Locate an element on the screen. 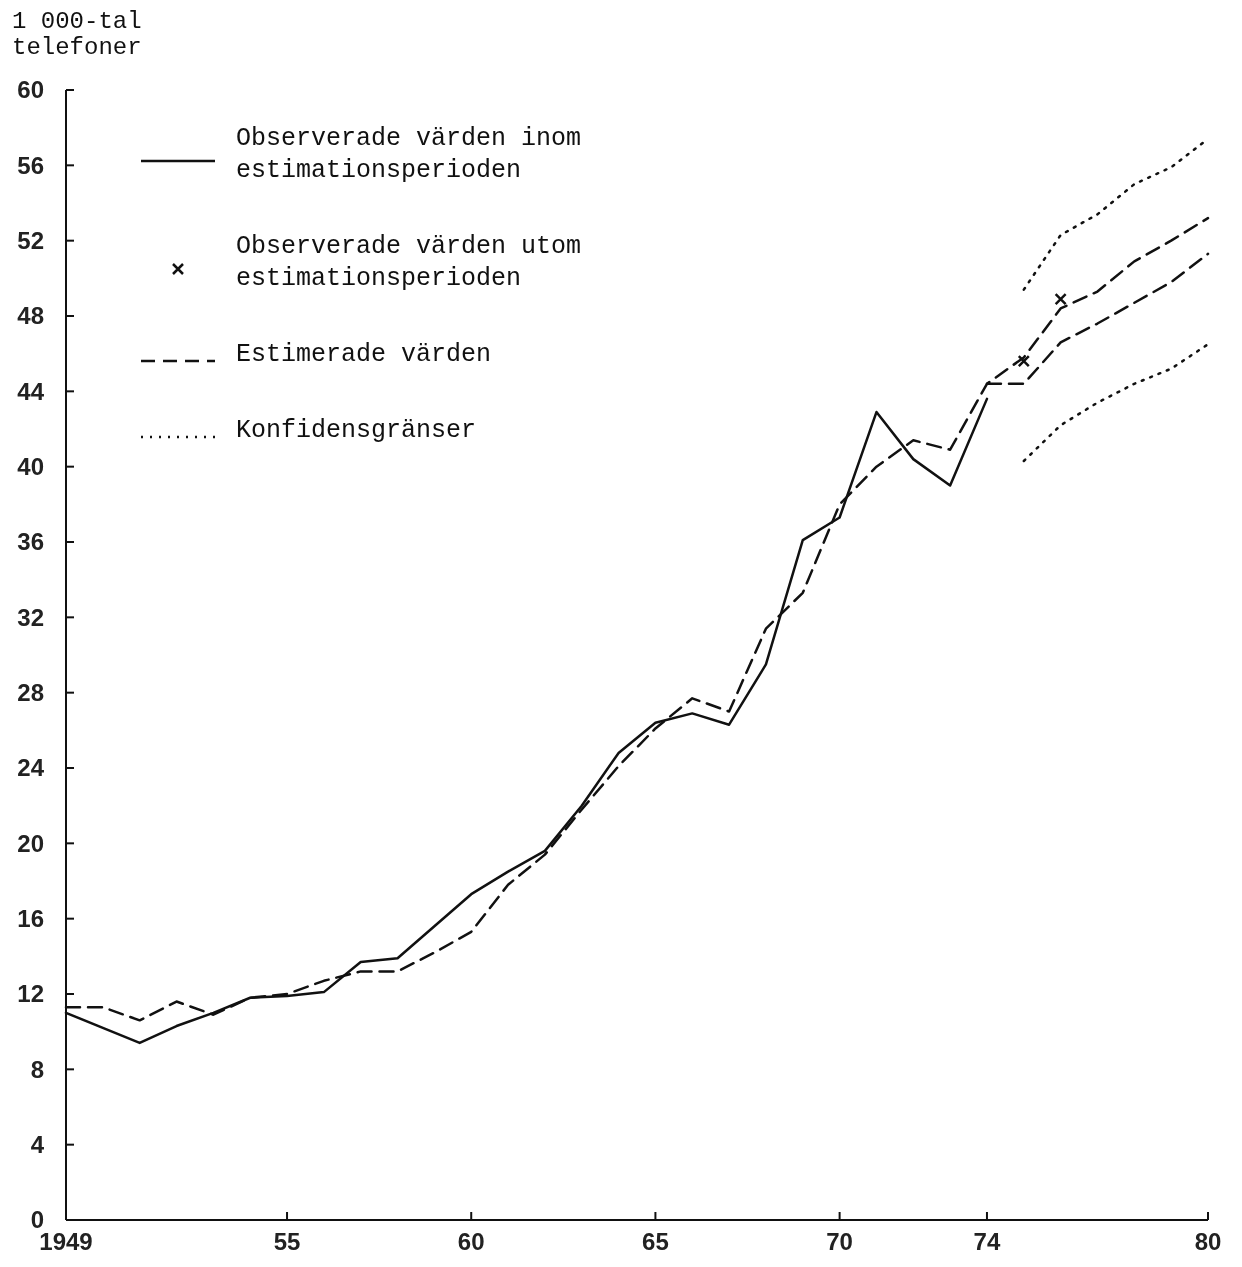 The width and height of the screenshot is (1242, 1267). x-tick-label: 80 is located at coordinates (1208, 1241).